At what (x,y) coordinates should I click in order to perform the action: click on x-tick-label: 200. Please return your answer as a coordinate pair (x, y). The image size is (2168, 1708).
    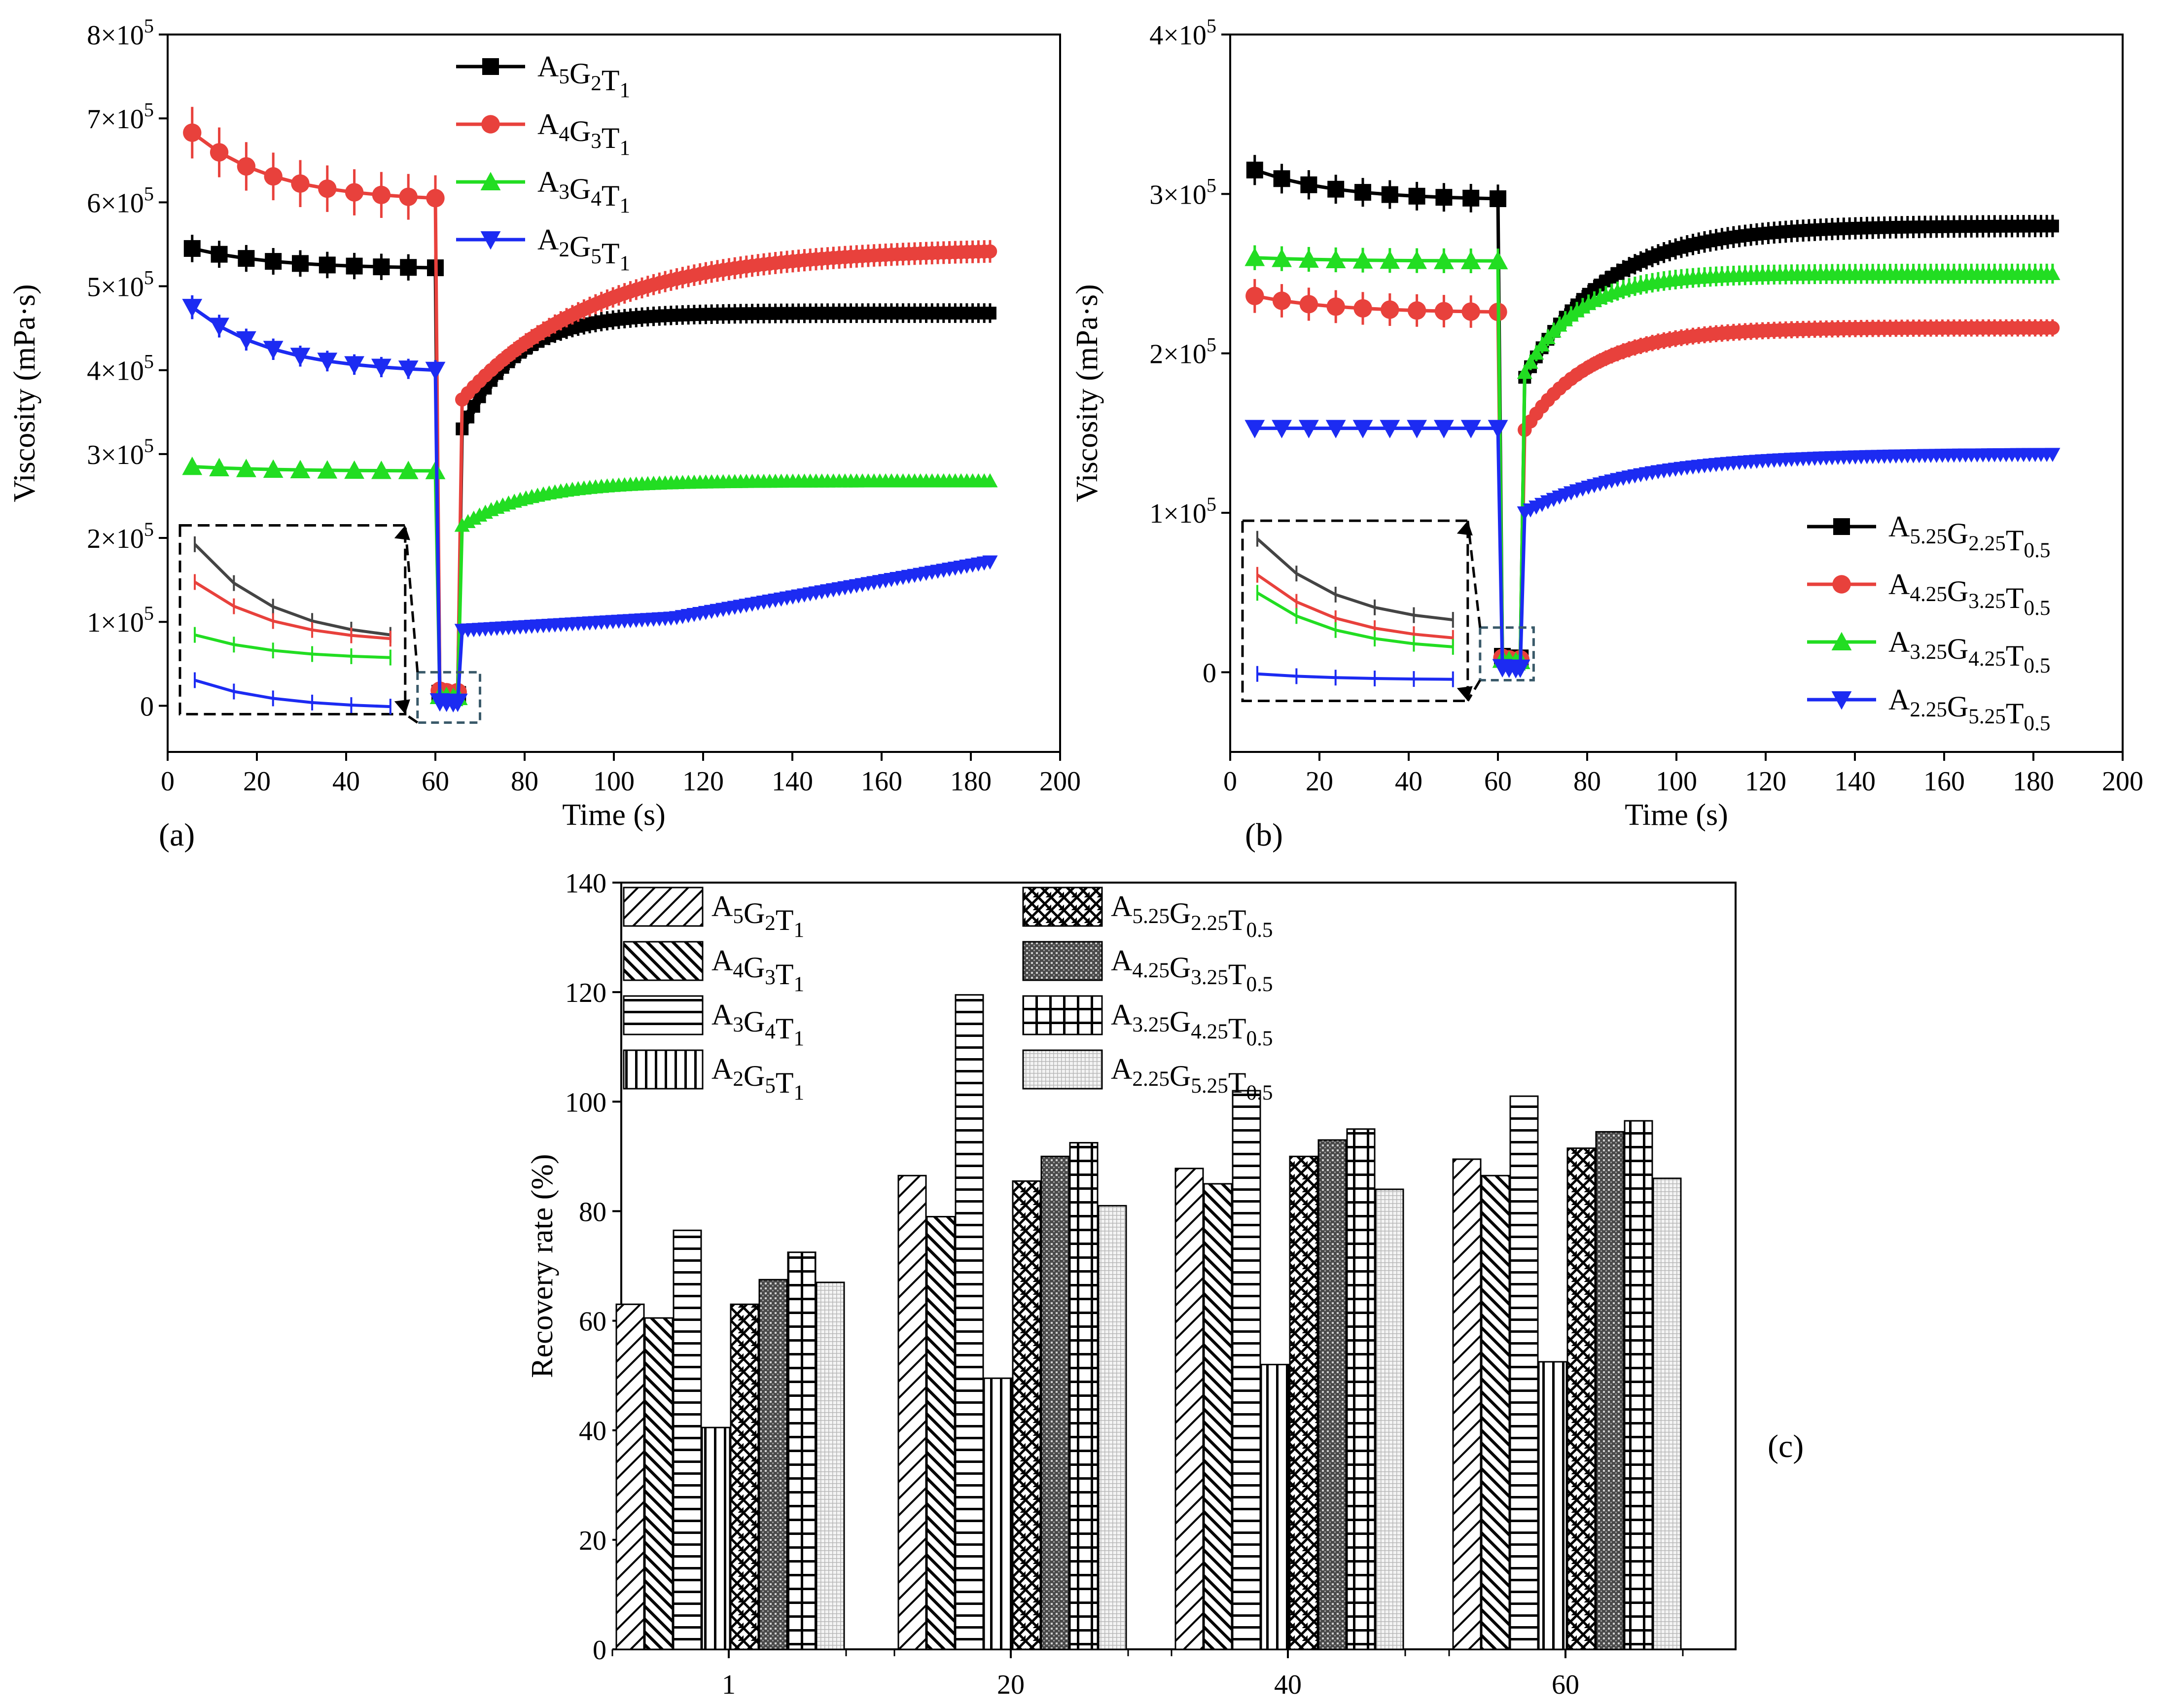
    Looking at the image, I should click on (1060, 781).